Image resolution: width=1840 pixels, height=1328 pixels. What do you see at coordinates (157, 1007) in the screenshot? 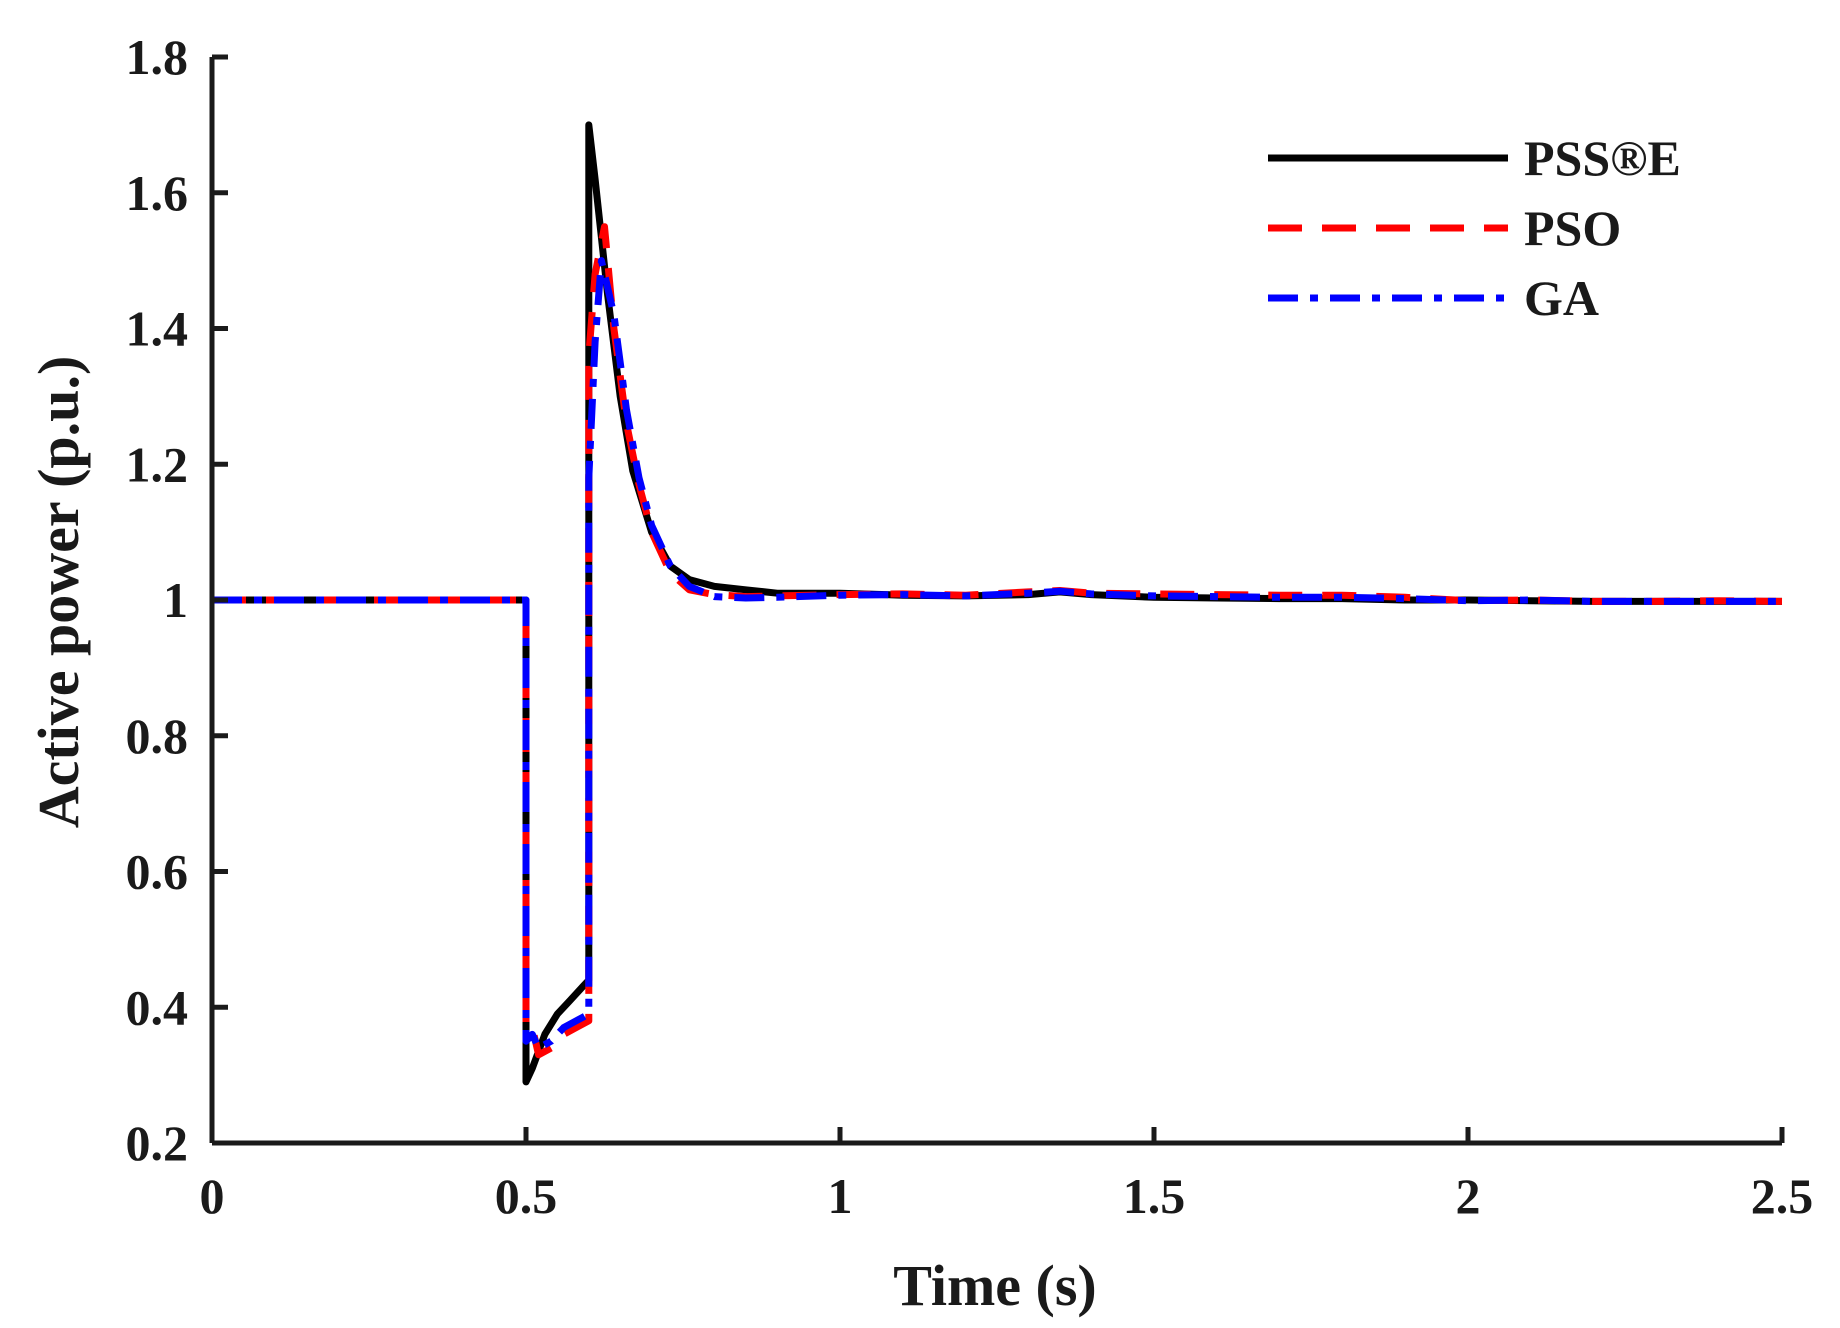
I see `y-tick-label: 0.4` at bounding box center [157, 1007].